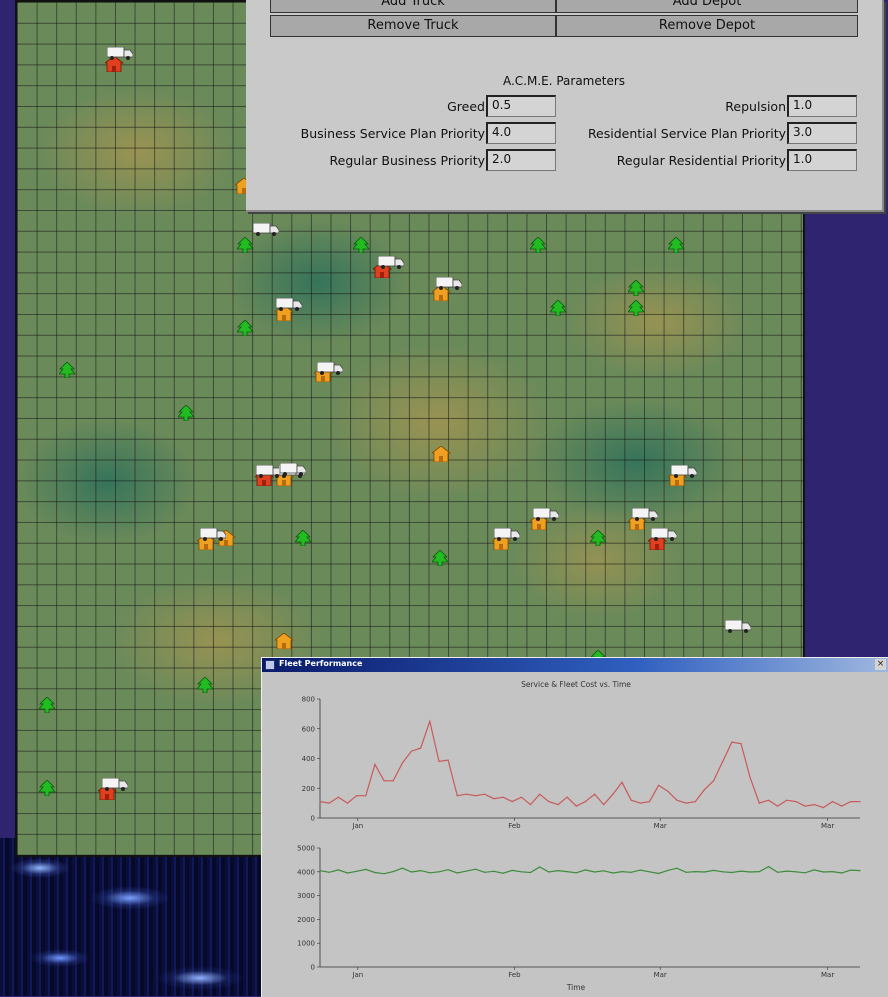 This screenshot has width=888, height=997. I want to click on repulsion-label: Repulsion, so click(755, 106).